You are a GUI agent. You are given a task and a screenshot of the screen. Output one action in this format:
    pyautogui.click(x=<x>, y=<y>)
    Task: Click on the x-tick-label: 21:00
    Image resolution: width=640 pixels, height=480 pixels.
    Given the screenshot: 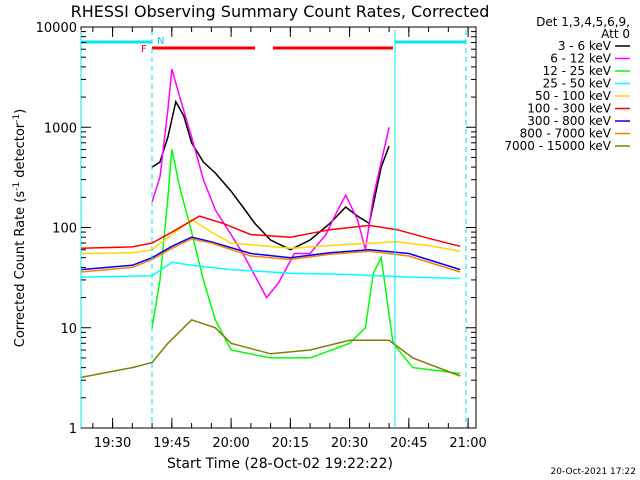 What is the action you would take?
    pyautogui.click(x=467, y=443)
    